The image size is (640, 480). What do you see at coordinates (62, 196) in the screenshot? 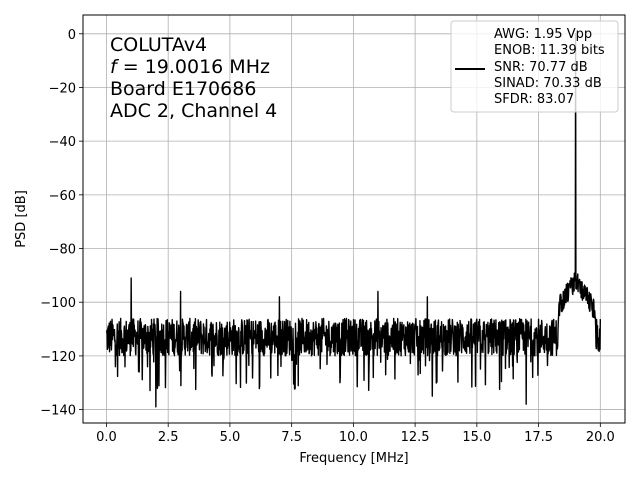
I see `y-tick-label: −60` at bounding box center [62, 196].